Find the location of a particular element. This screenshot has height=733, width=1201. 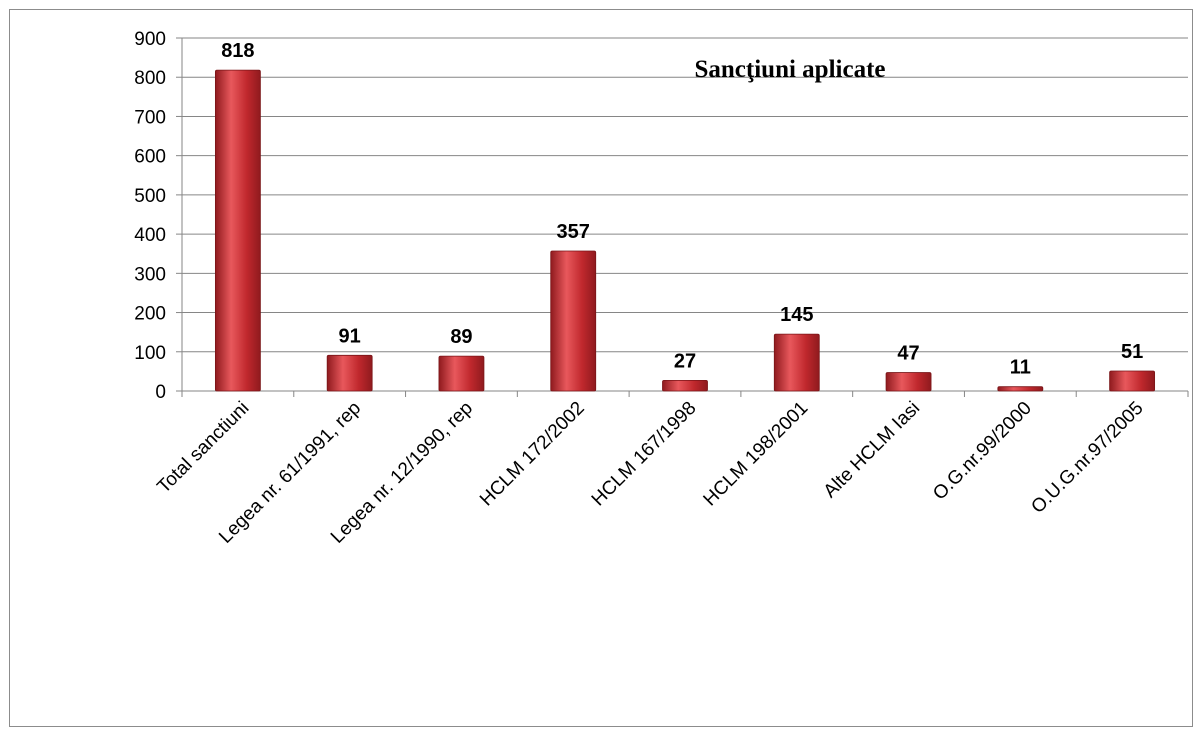

data-label: 91 is located at coordinates (350, 336).